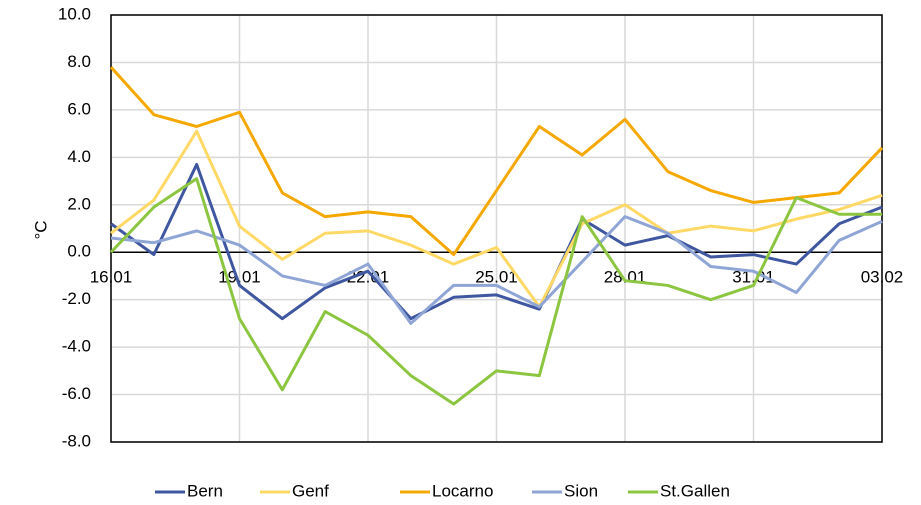 This screenshot has height=505, width=921. Describe the element at coordinates (79, 156) in the screenshot. I see `y-tick-label: 4.0` at that location.